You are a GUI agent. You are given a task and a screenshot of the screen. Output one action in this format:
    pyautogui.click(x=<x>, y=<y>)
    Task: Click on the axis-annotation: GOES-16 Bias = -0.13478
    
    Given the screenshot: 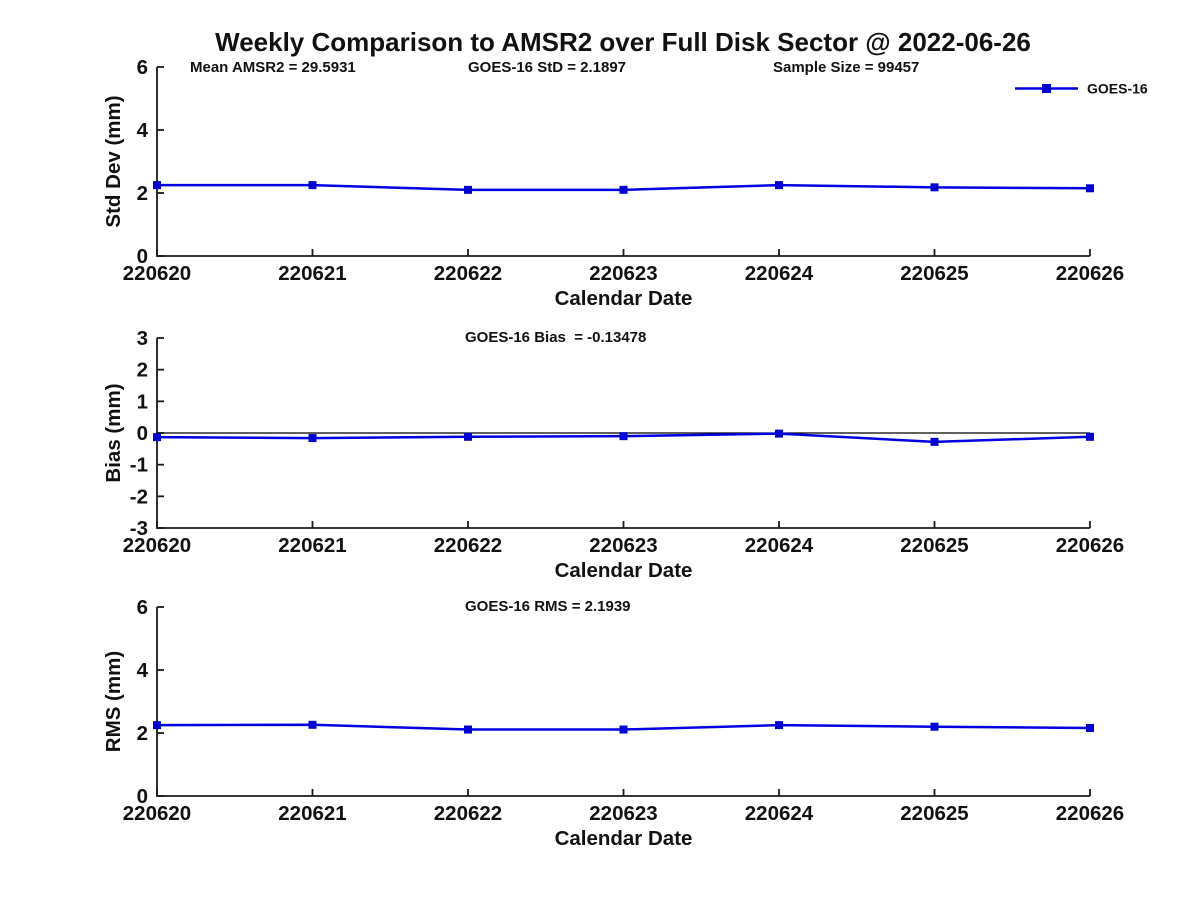 What is the action you would take?
    pyautogui.click(x=555, y=337)
    